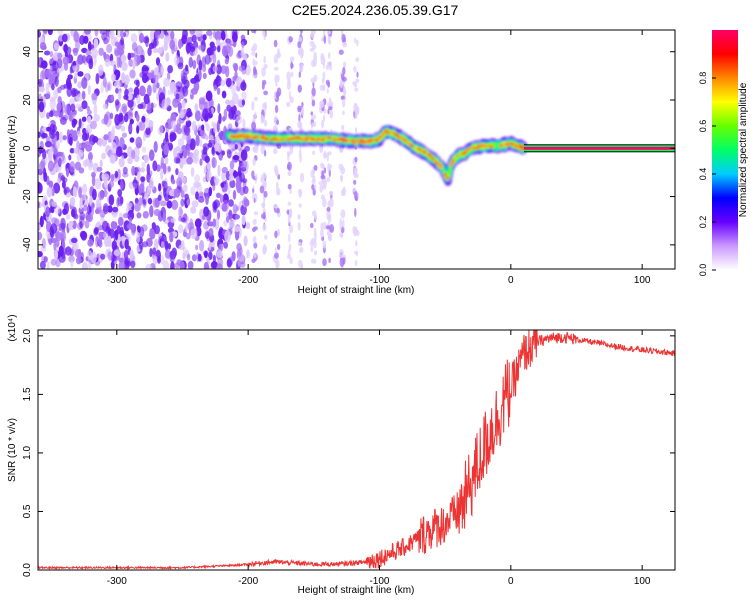  Describe the element at coordinates (27, 52) in the screenshot. I see `y-tick-label: 40` at that location.